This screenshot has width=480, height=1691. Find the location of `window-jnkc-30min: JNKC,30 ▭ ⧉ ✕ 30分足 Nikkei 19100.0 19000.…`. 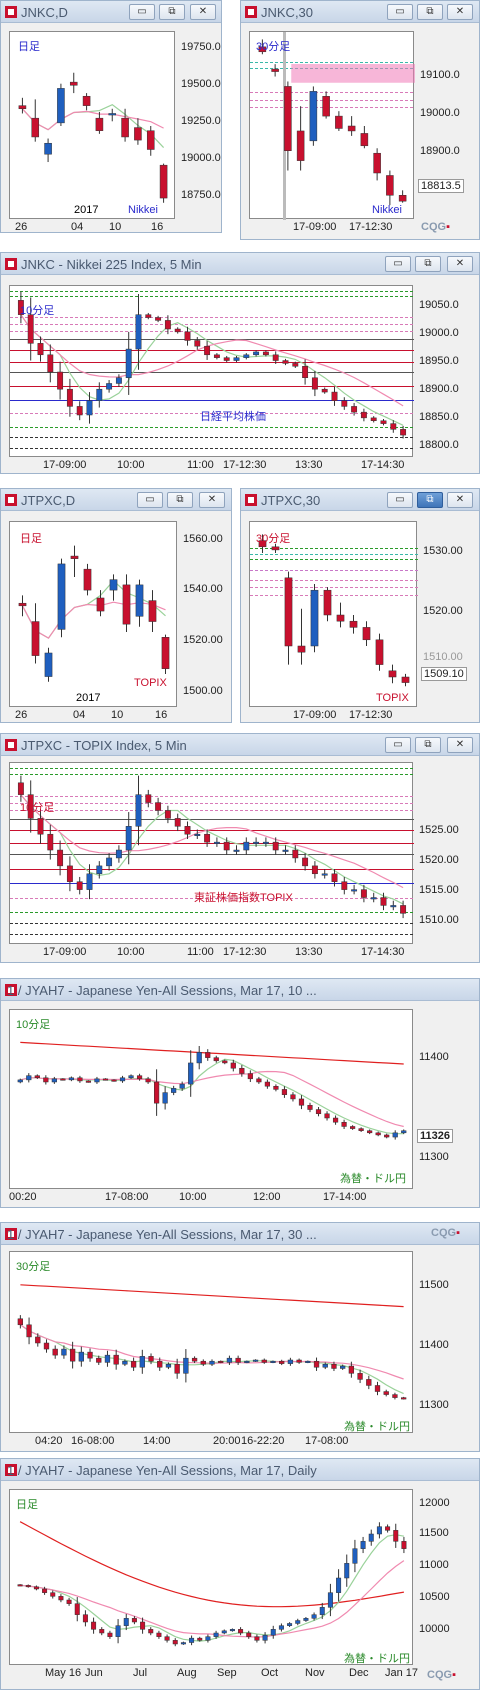

window-jnkc-30min: JNKC,30 ▭ ⧉ ✕ 30分足 Nikkei 19100.0 19000.… is located at coordinates (360, 120).